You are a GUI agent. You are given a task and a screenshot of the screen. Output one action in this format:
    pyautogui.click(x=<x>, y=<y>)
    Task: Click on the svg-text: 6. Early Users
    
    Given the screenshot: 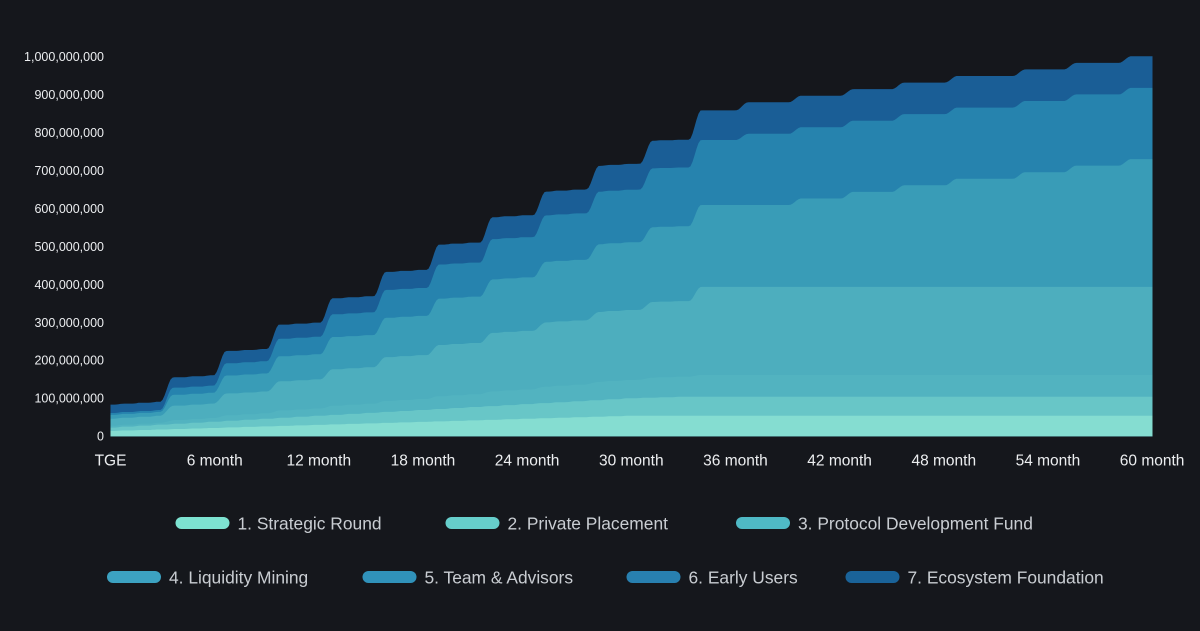 What is the action you would take?
    pyautogui.click(x=744, y=578)
    